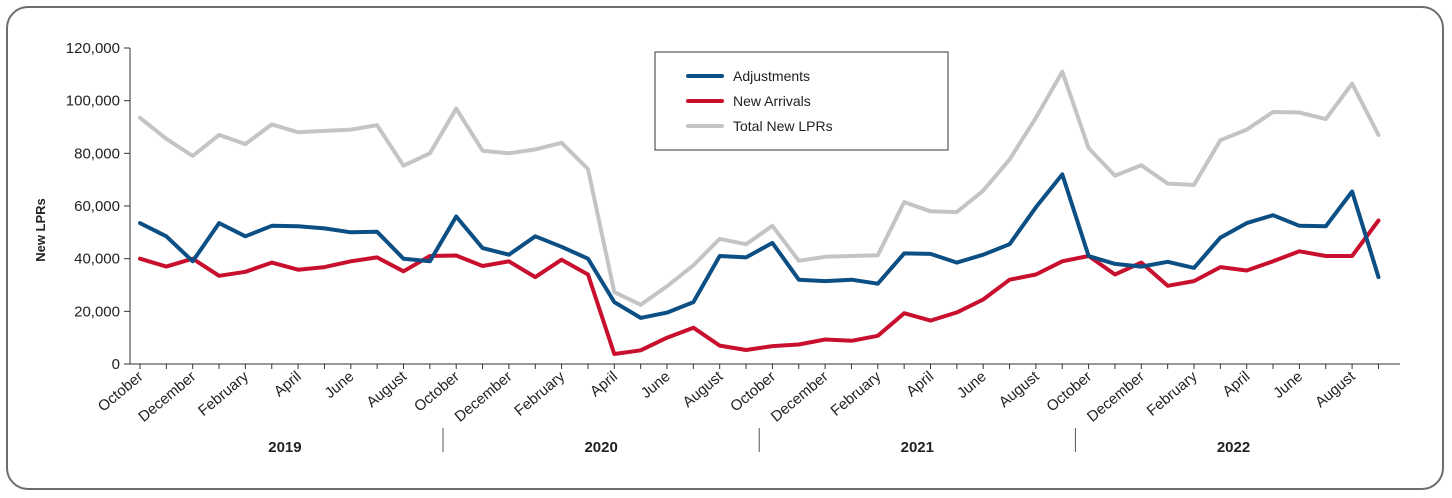  I want to click on legend-label: Total New LPRs, so click(783, 126).